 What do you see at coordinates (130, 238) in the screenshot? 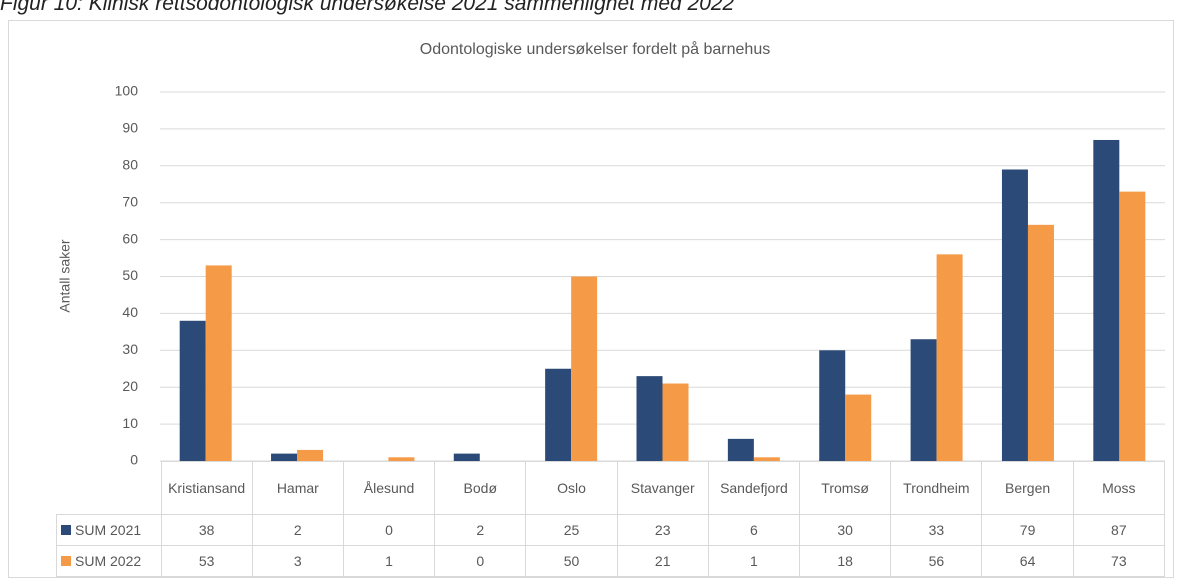
I see `y-tick-label: 60` at bounding box center [130, 238].